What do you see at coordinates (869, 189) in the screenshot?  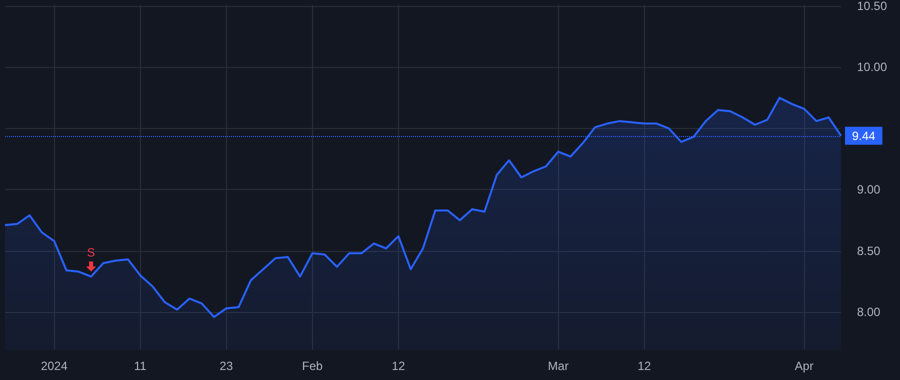 I see `y-tick-label: 9.00` at bounding box center [869, 189].